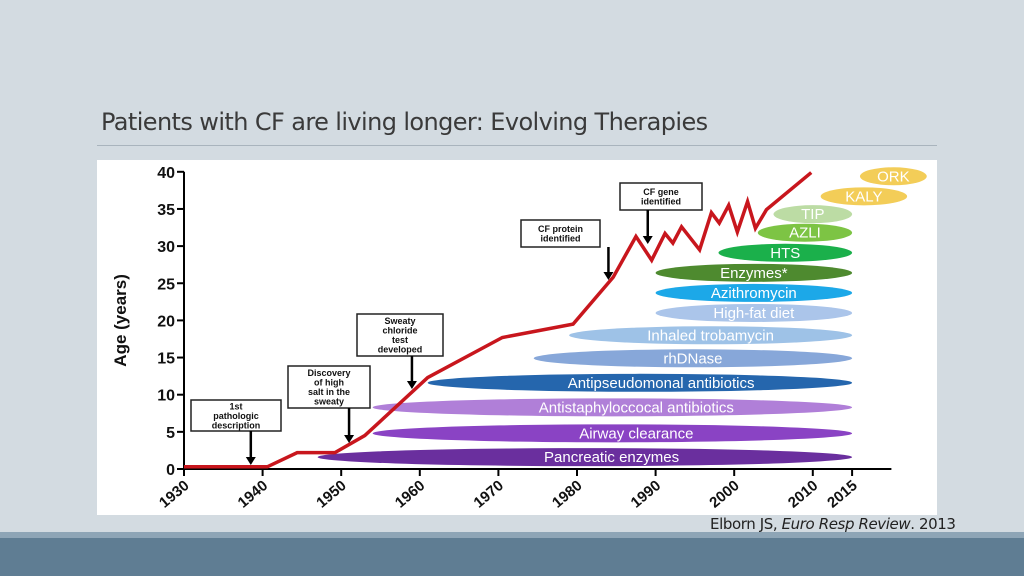  What do you see at coordinates (400, 350) in the screenshot?
I see `annotation-label: developed` at bounding box center [400, 350].